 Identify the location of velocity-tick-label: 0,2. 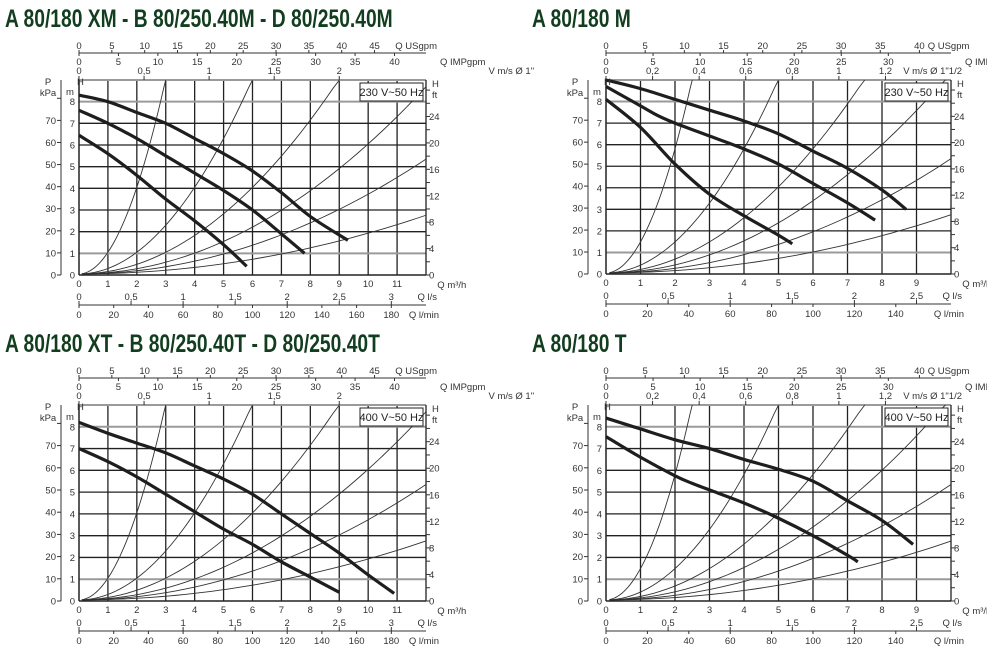
(652, 396).